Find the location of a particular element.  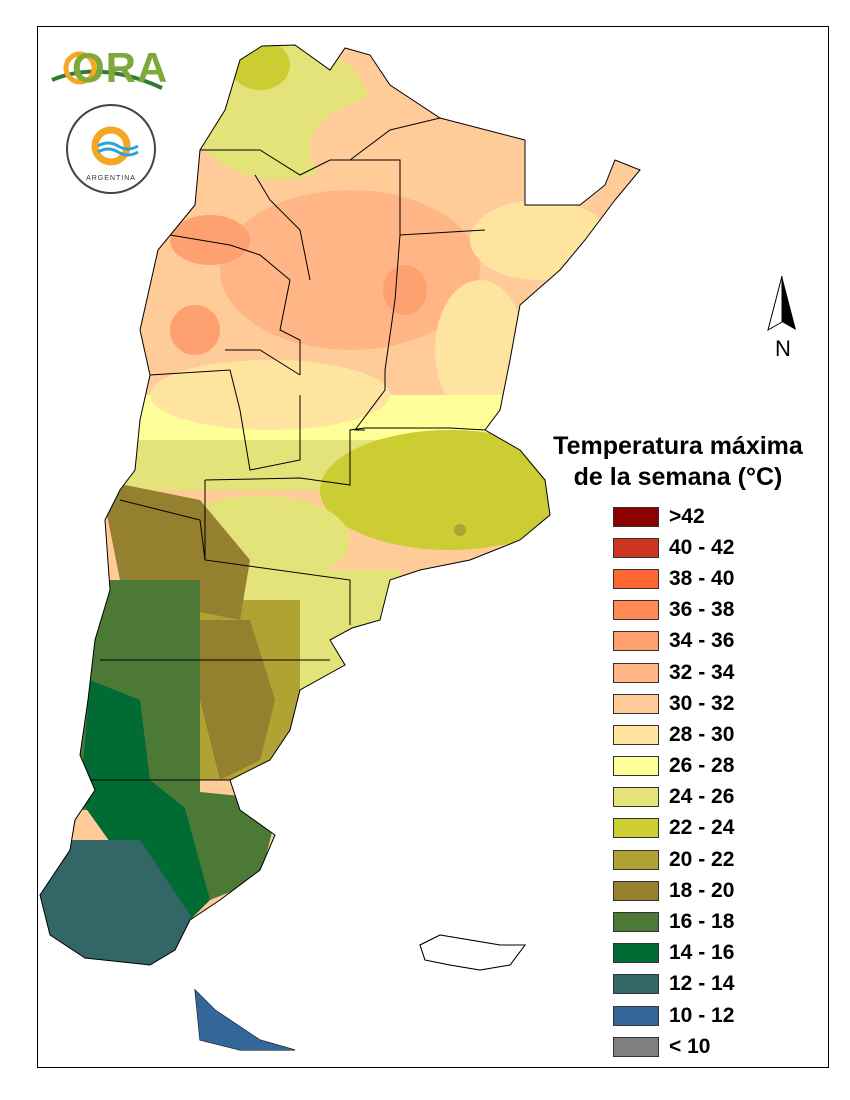

smn-emblem: ARGENTINA is located at coordinates (111, 149).